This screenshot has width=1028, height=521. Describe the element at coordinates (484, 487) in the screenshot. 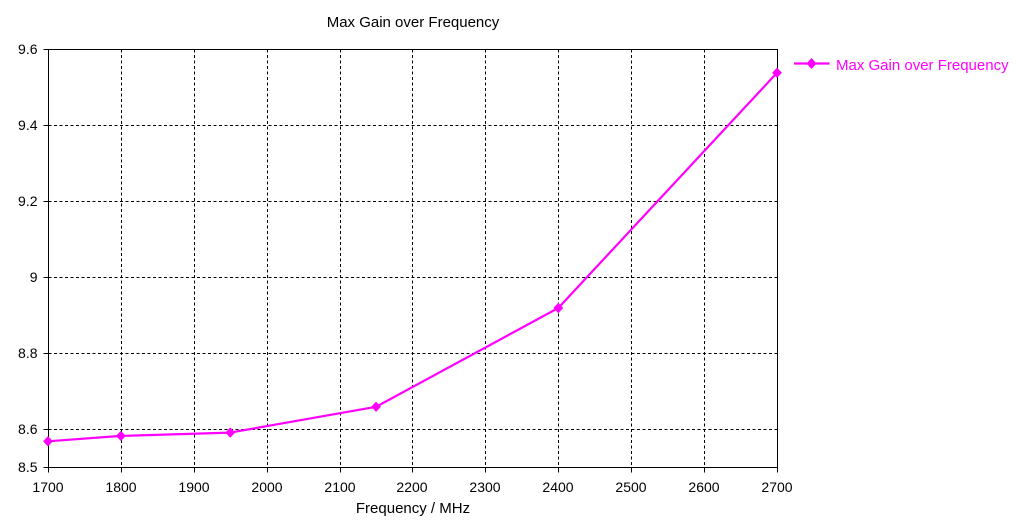

I see `svg-text: 2300` at that location.